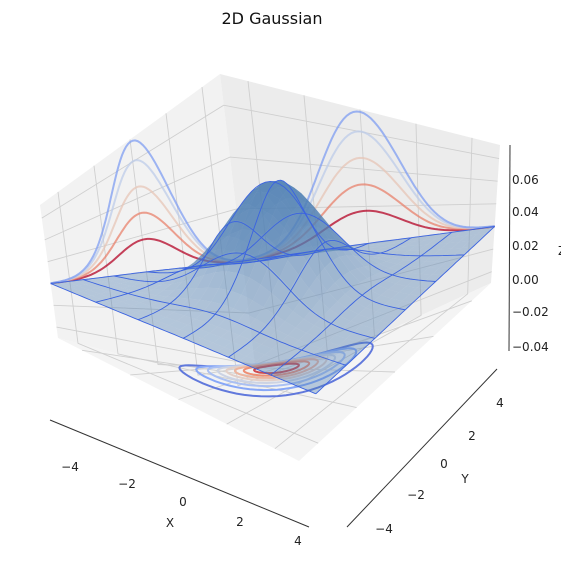  Describe the element at coordinates (272, 18) in the screenshot. I see `chart-title: 2D Gaussian` at that location.